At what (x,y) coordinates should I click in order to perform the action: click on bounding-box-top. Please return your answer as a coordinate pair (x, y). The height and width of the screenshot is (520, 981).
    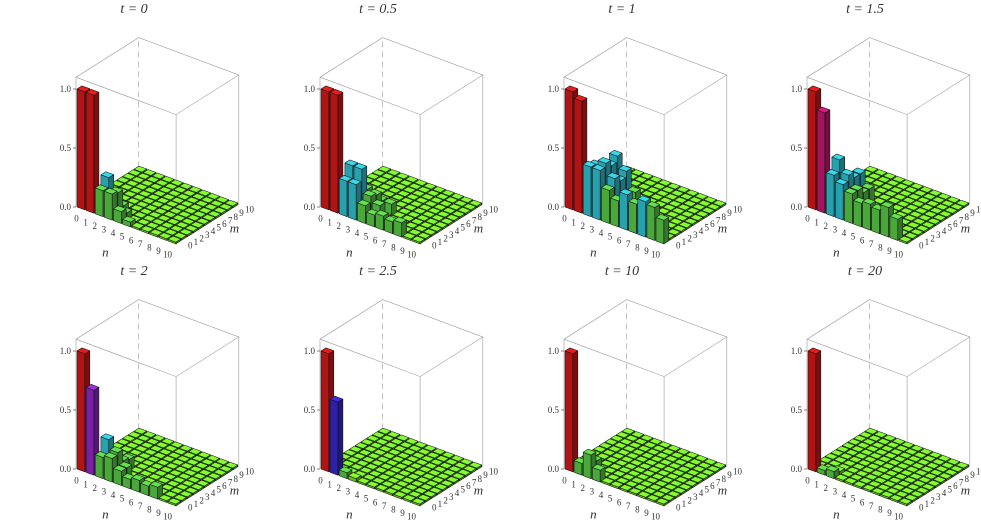
    Looking at the image, I should click on (888, 122).